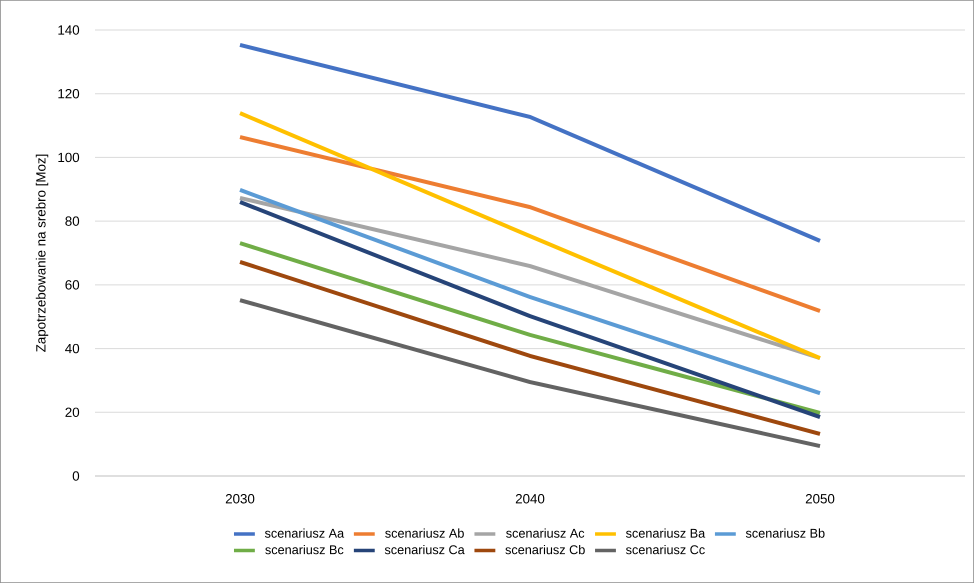  What do you see at coordinates (545, 549) in the screenshot?
I see `legend-label: scenariusz Cb` at bounding box center [545, 549].